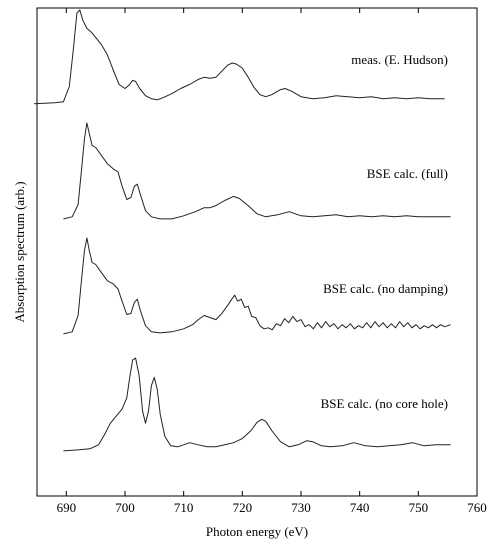  What do you see at coordinates (125, 507) in the screenshot?
I see `x-tick-label: 700` at bounding box center [125, 507].